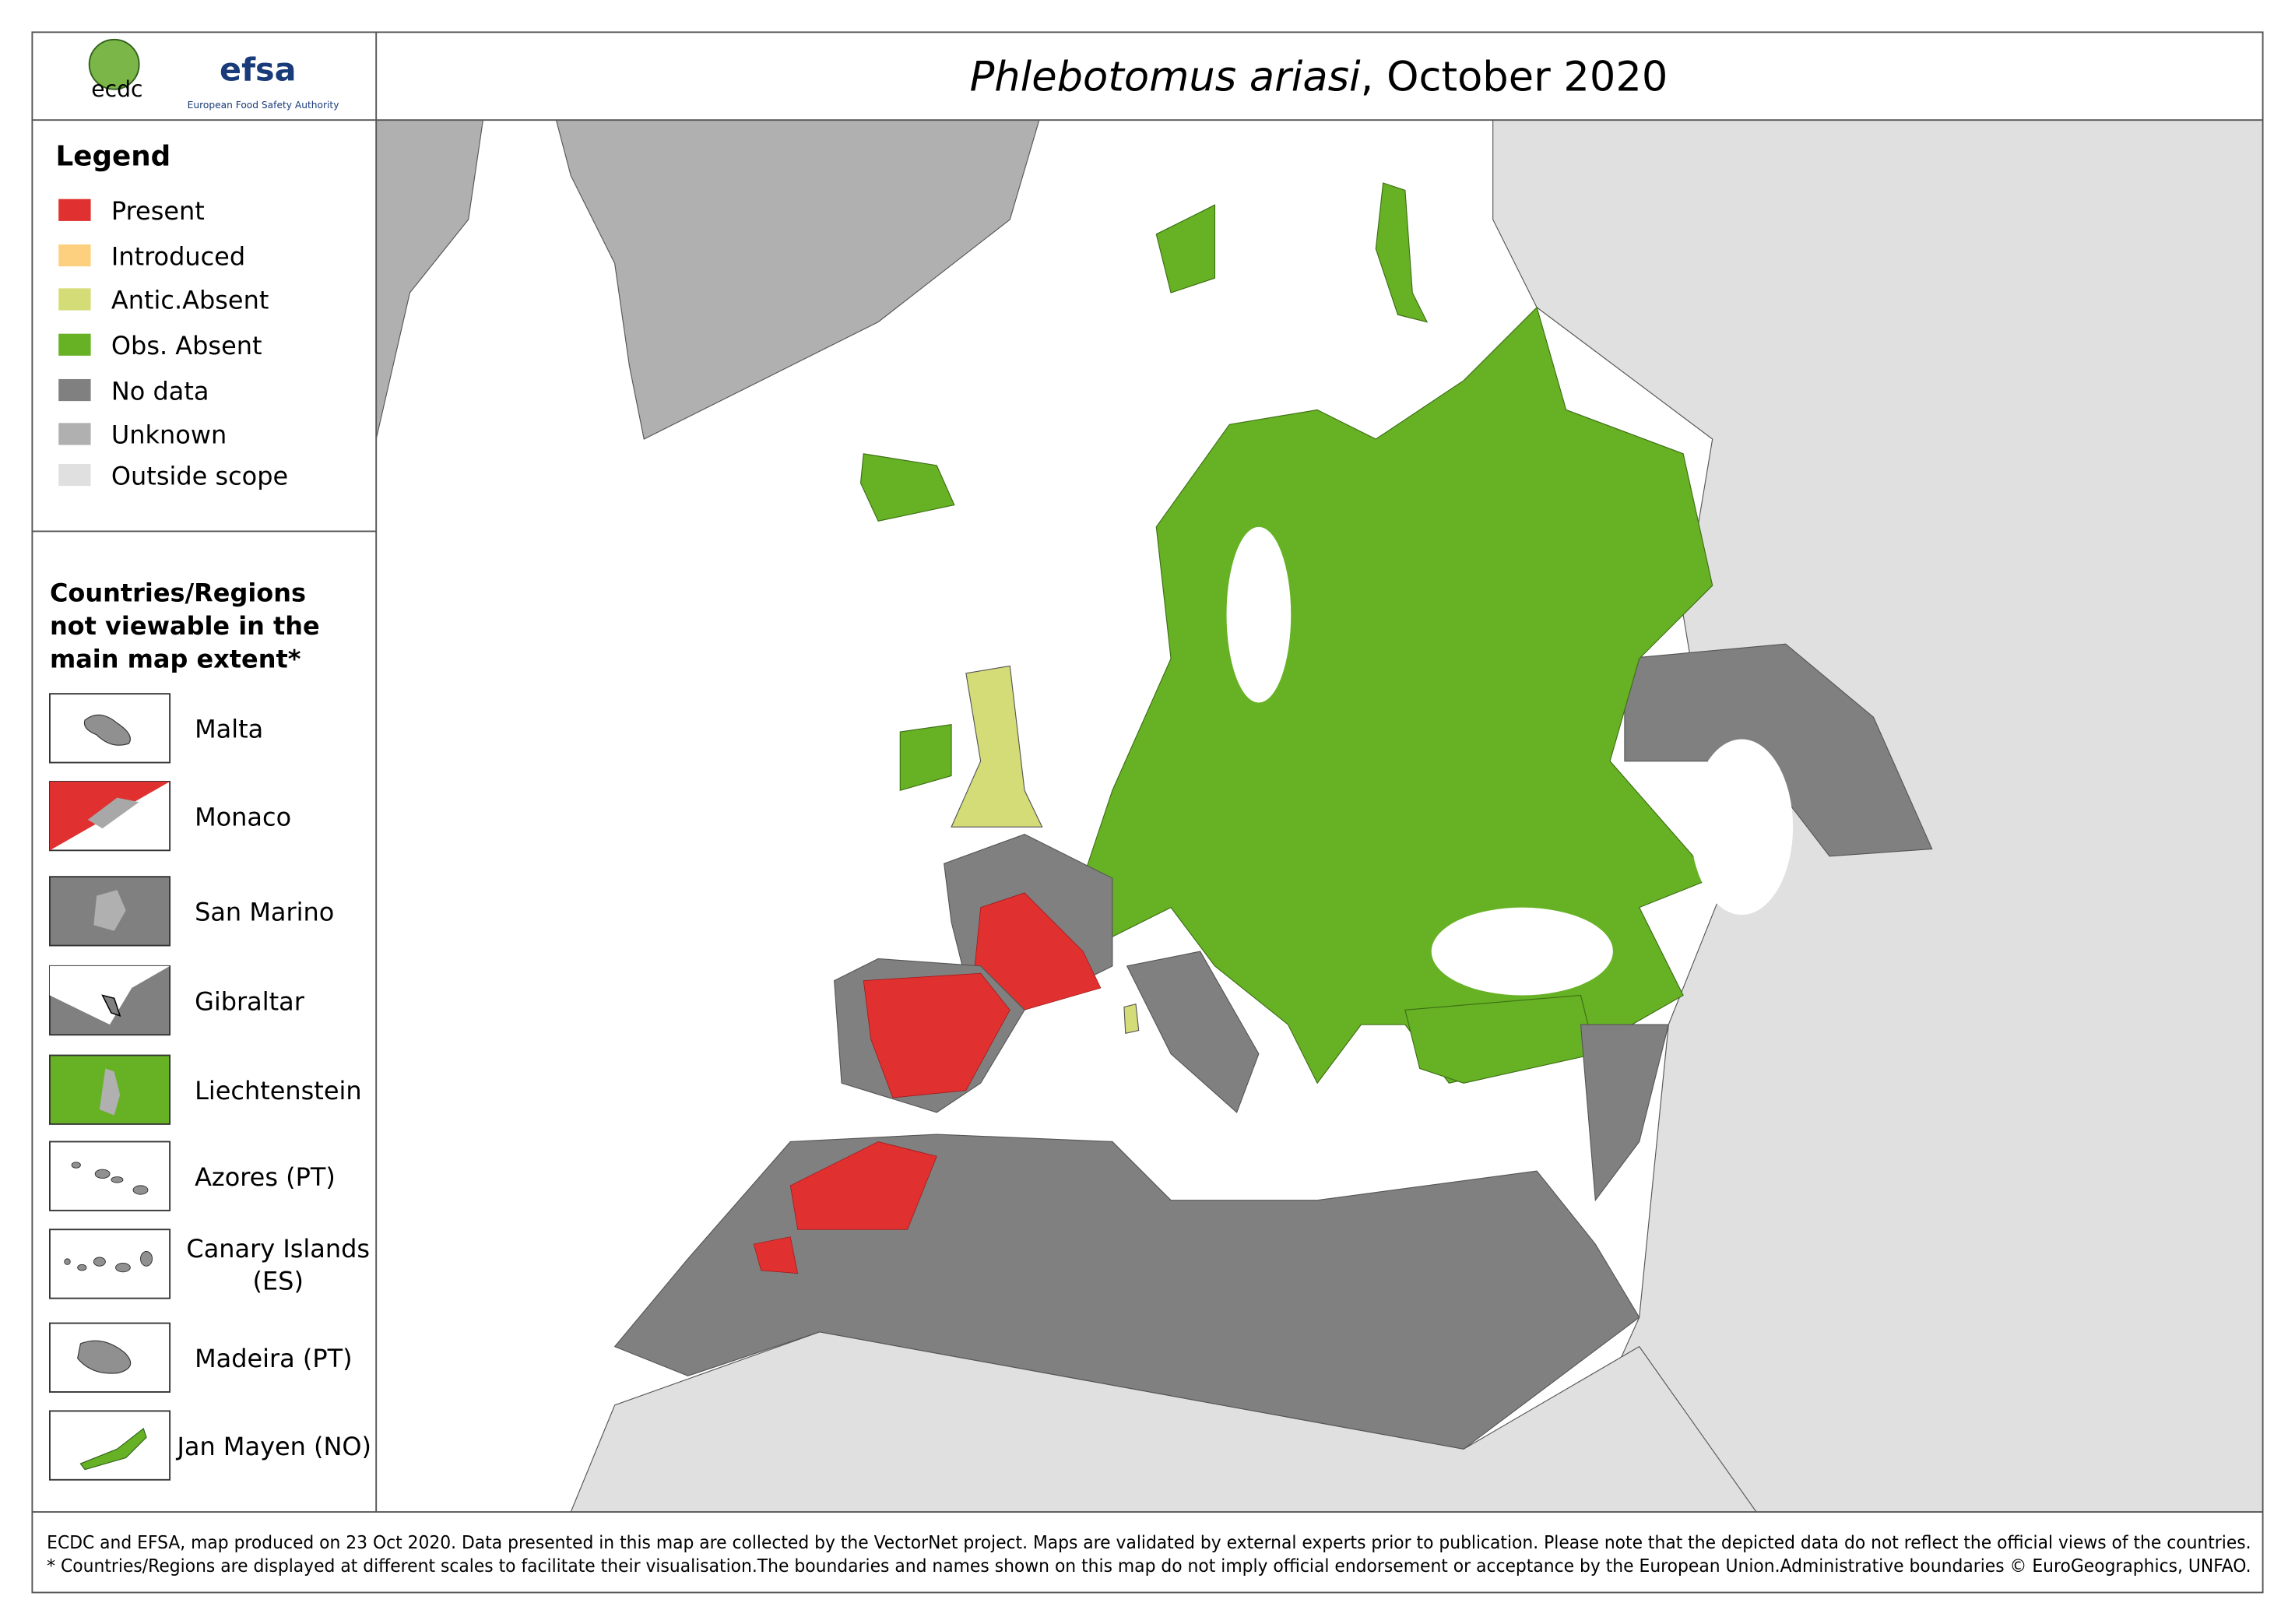  What do you see at coordinates (264, 912) in the screenshot?
I see `inset-label: San Marino` at bounding box center [264, 912].